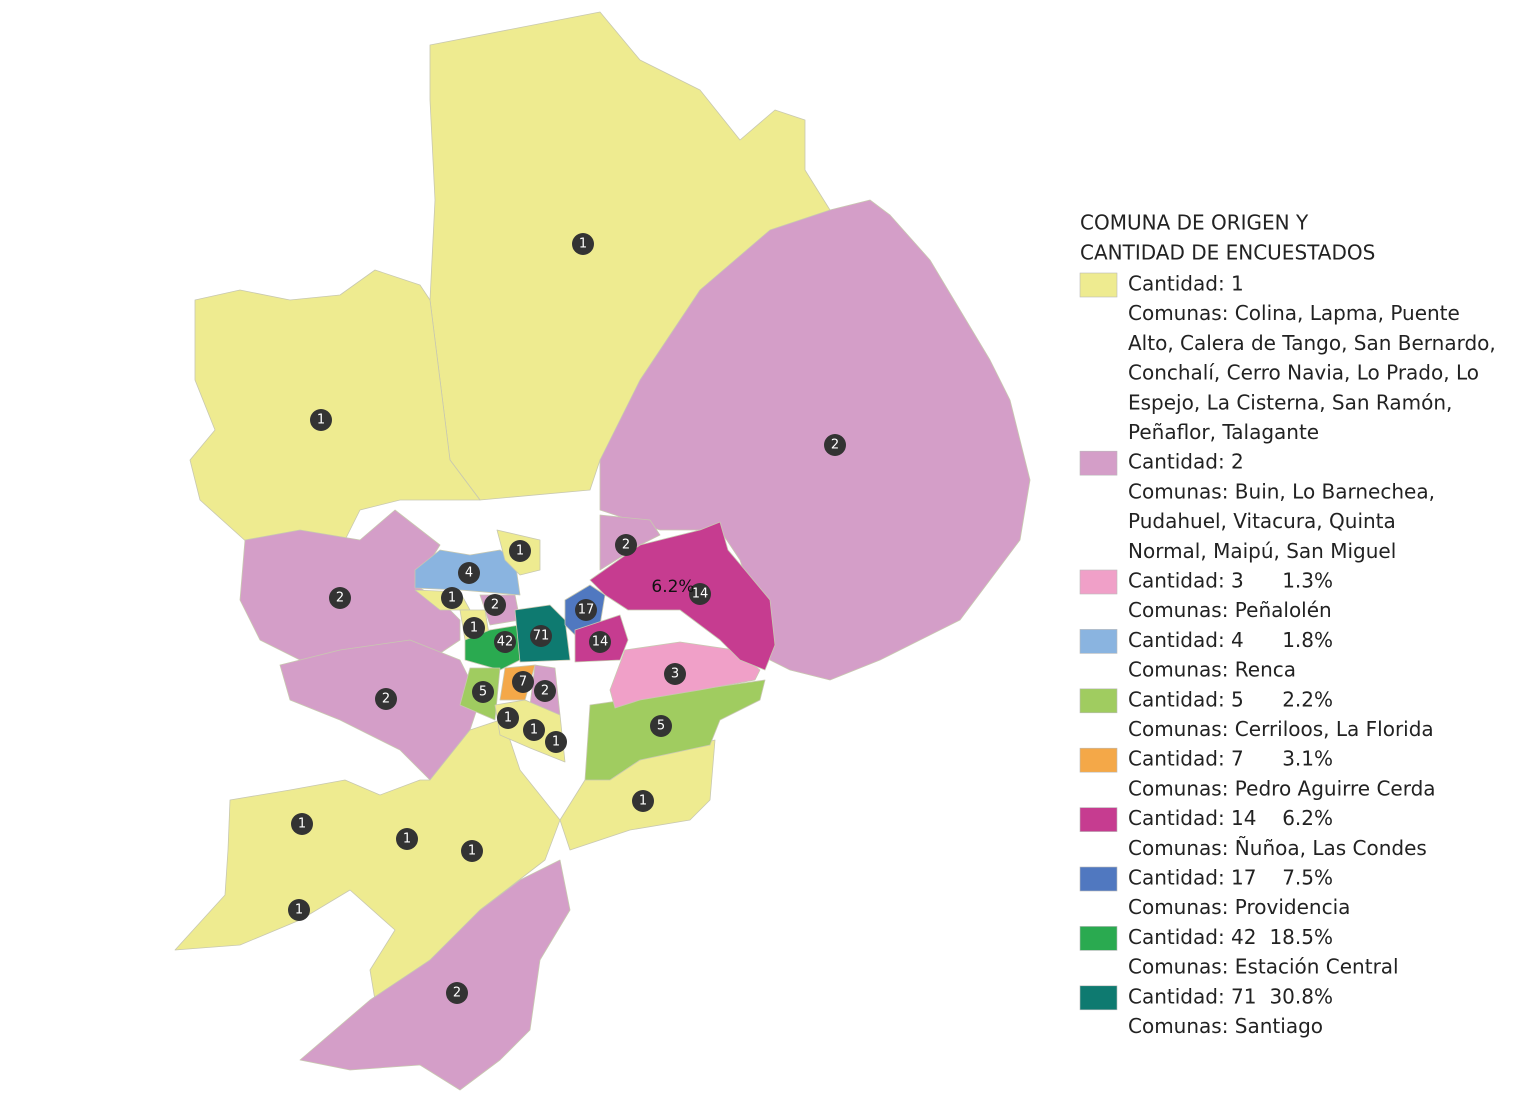 Image resolution: width=1536 pixels, height=1101 pixels. I want to click on legend-comunas: Comunas: Santiago, so click(1225, 1026).